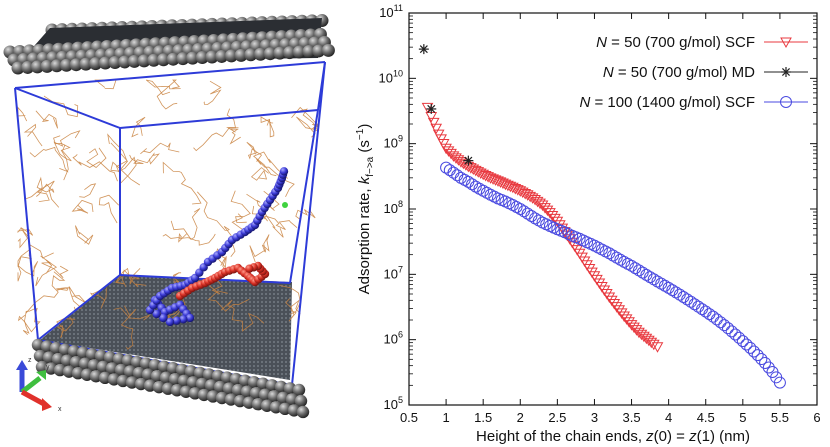 The image size is (830, 447). What do you see at coordinates (816, 417) in the screenshot?
I see `x-tick-label: 6` at bounding box center [816, 417].